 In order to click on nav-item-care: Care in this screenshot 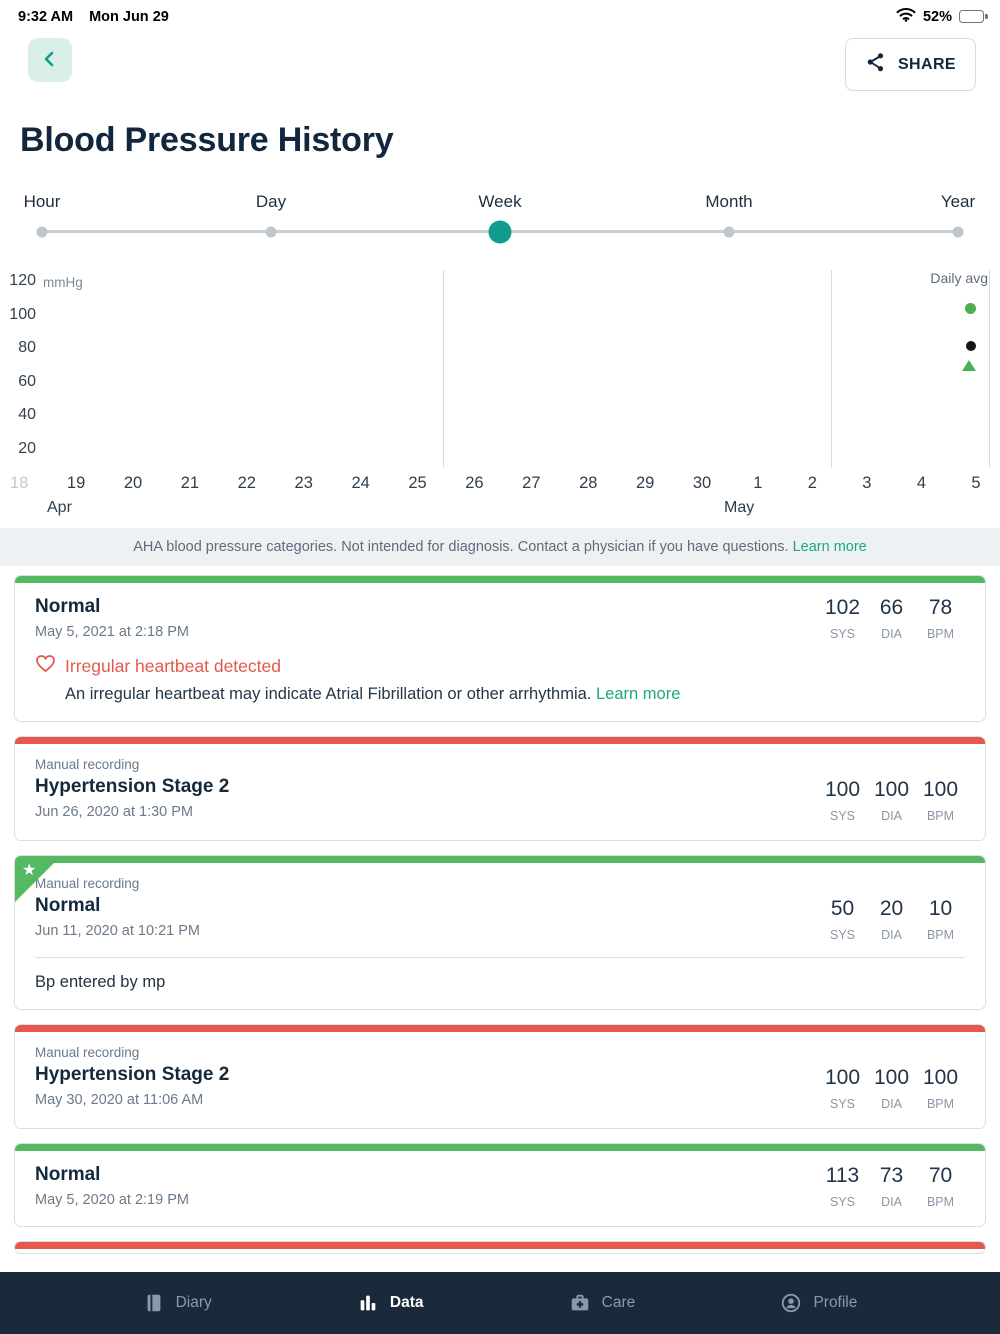, I will do `click(602, 1303)`.